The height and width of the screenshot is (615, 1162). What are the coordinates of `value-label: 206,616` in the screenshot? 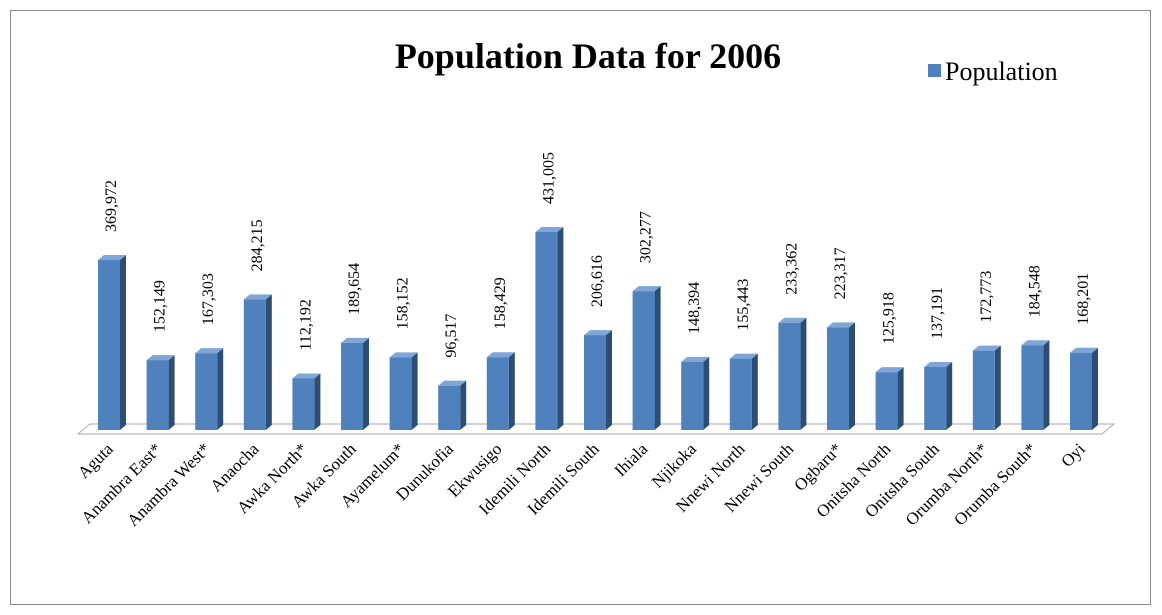 It's located at (597, 281).